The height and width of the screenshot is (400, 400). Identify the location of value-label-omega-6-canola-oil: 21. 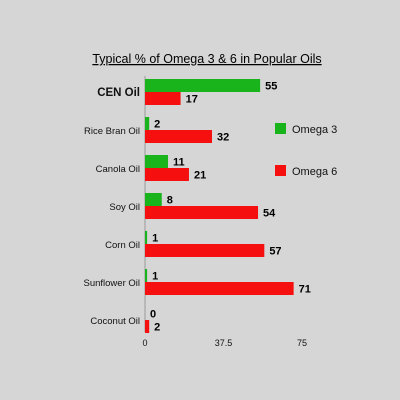
(200, 176).